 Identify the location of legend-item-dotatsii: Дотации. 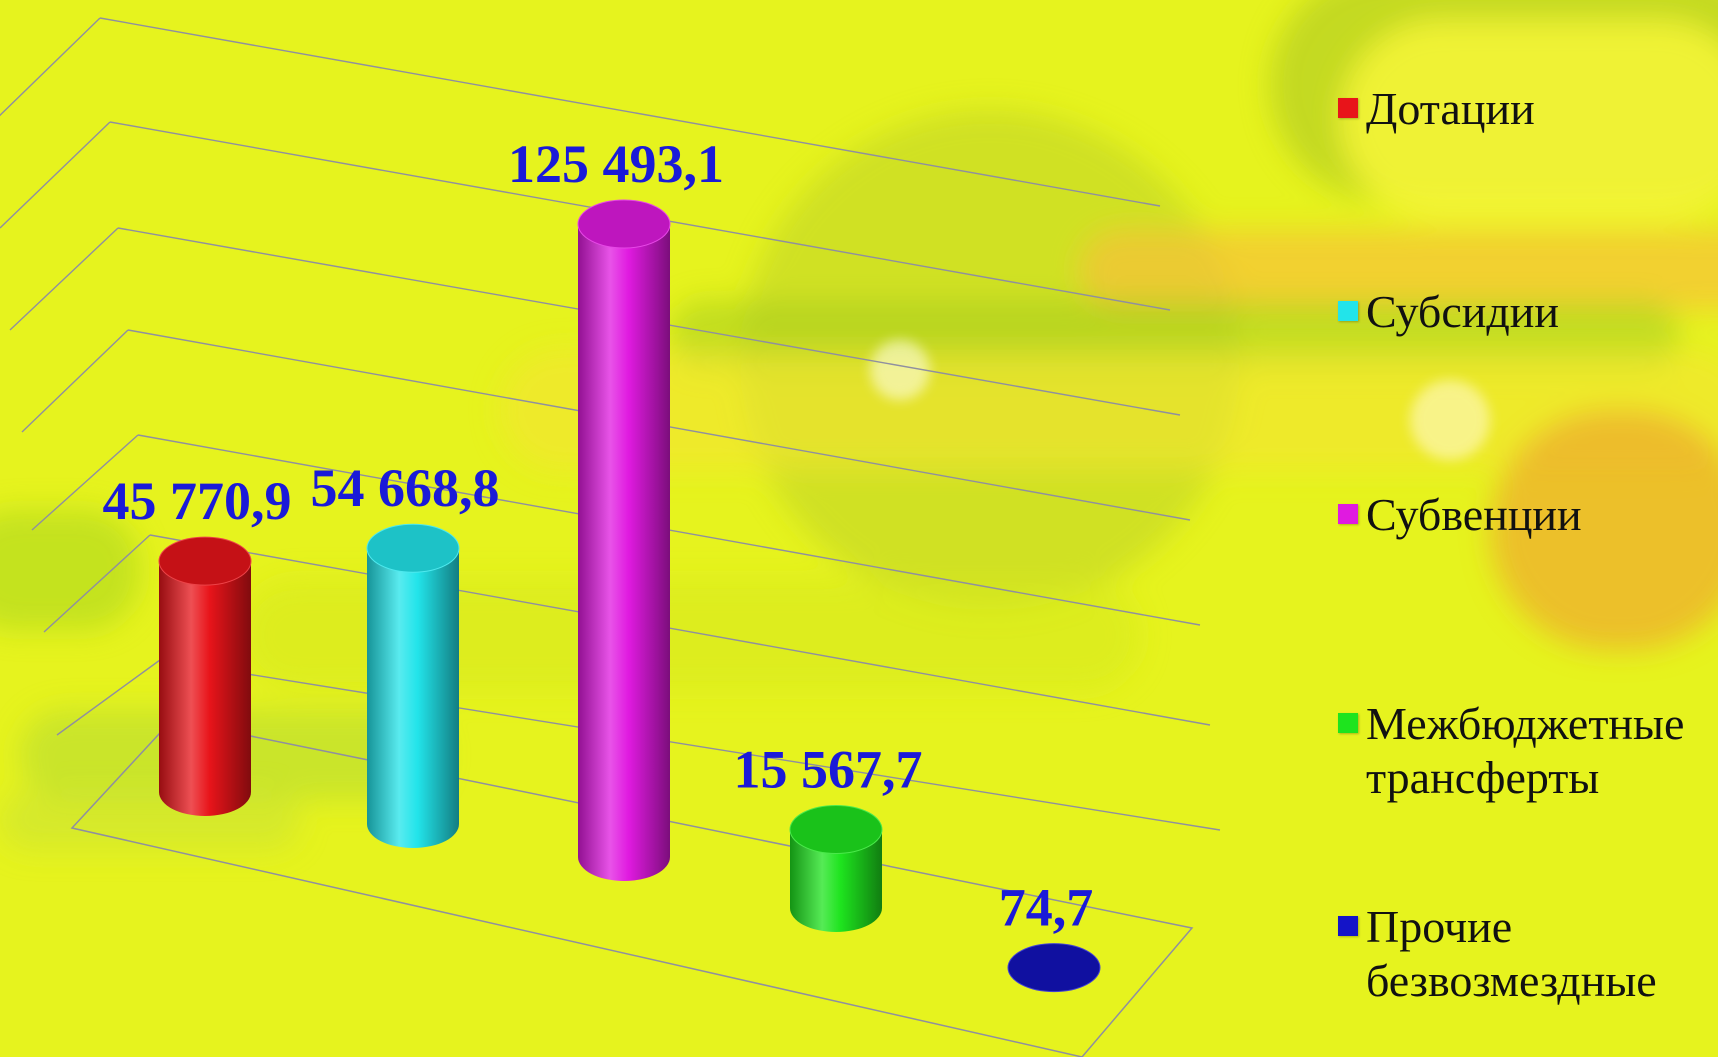
(1436, 109).